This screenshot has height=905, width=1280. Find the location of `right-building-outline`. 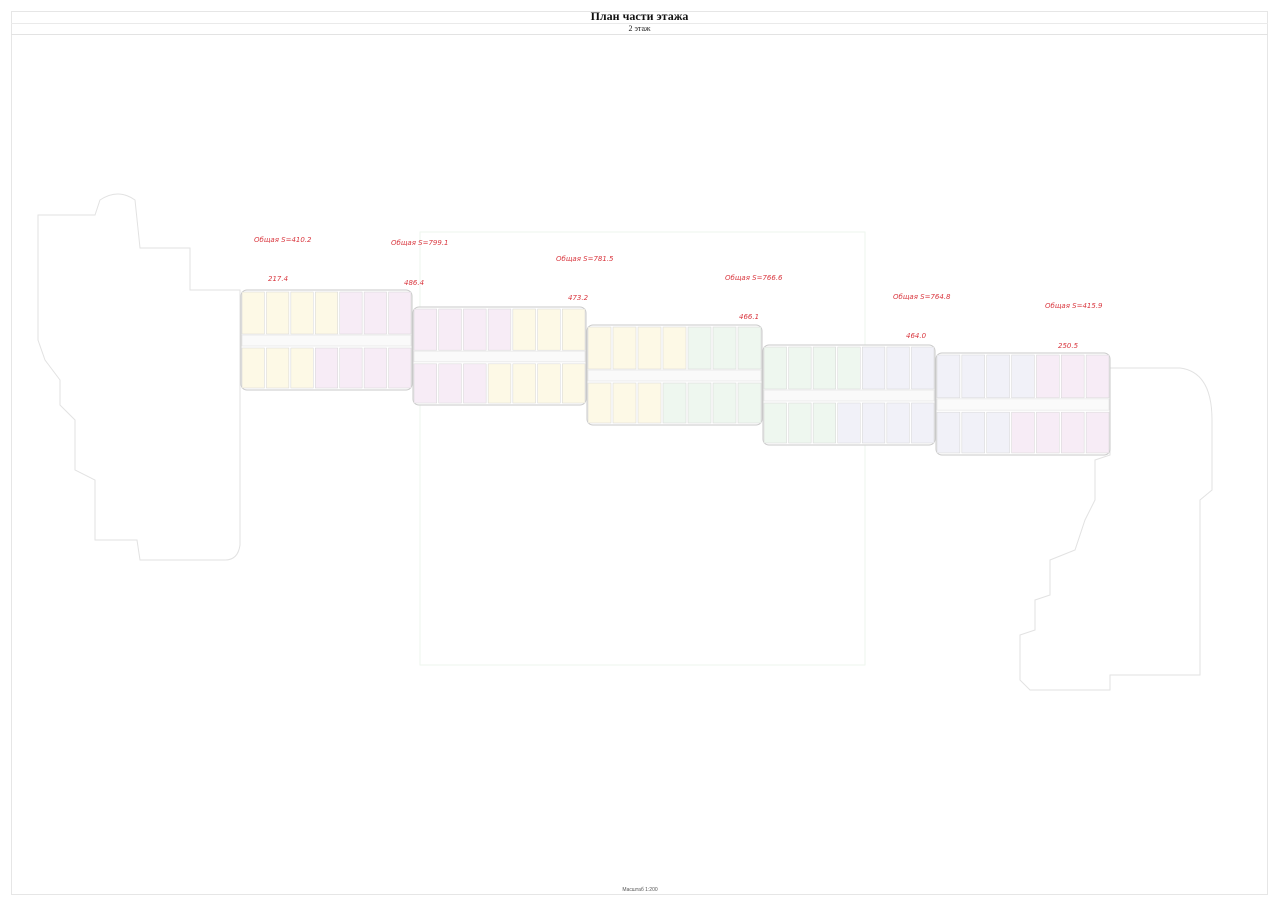

right-building-outline is located at coordinates (1116, 529).